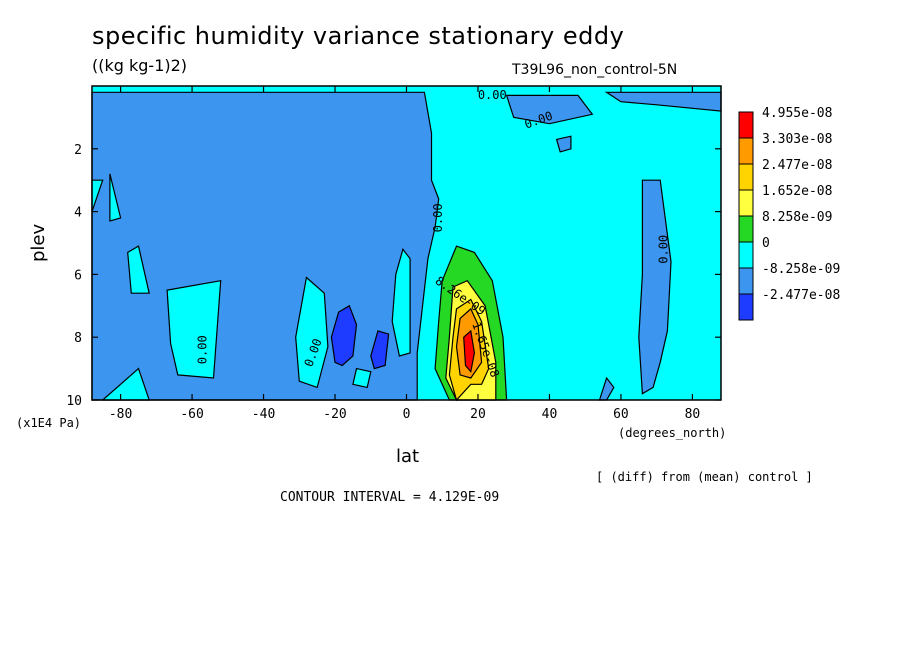  Describe the element at coordinates (766, 243) in the screenshot. I see `colorbar-label: 0` at that location.